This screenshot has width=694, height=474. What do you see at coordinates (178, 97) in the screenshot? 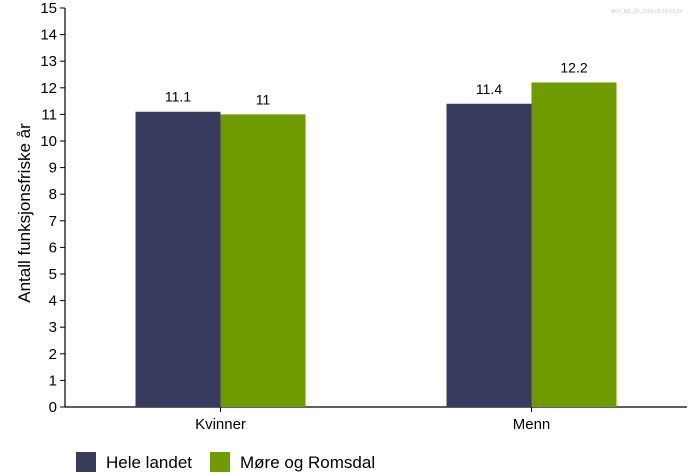
I see `bar-data-label: 11.1` at bounding box center [178, 97].